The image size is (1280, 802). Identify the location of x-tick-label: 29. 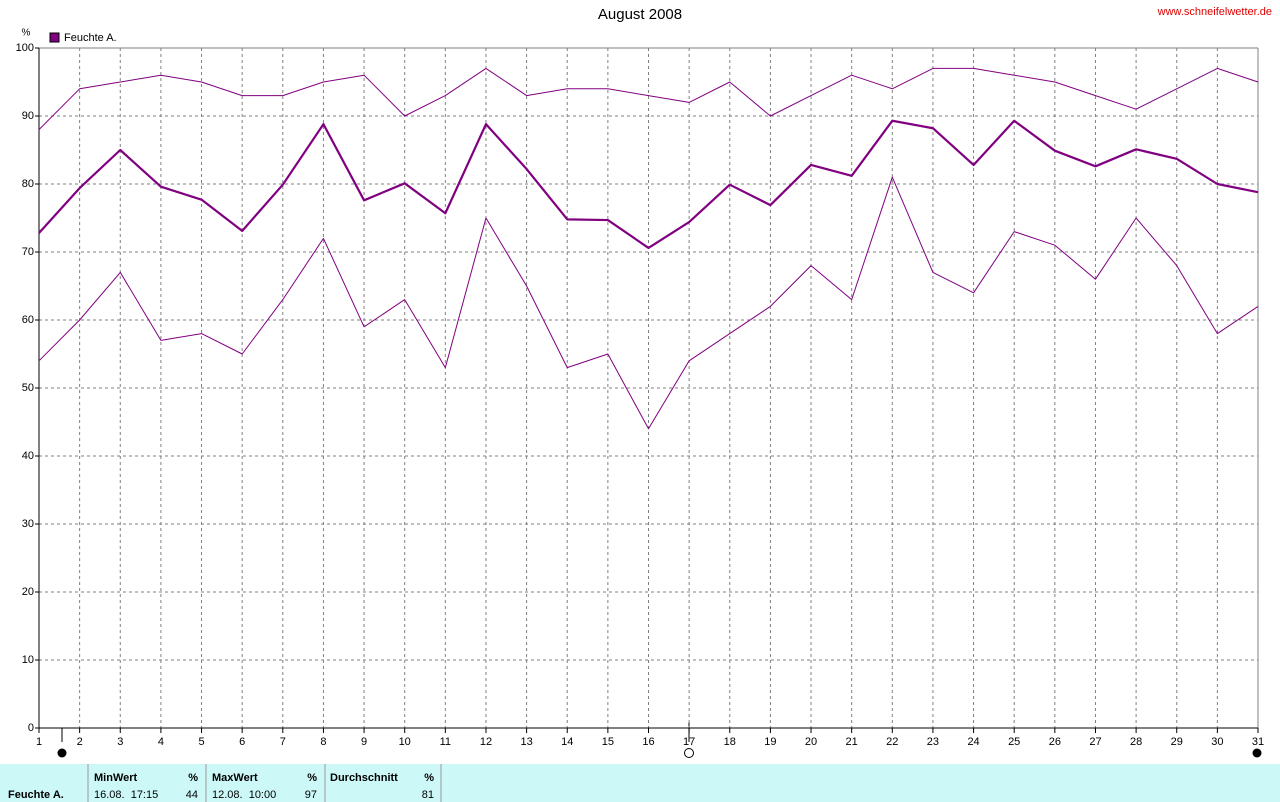
(1177, 742).